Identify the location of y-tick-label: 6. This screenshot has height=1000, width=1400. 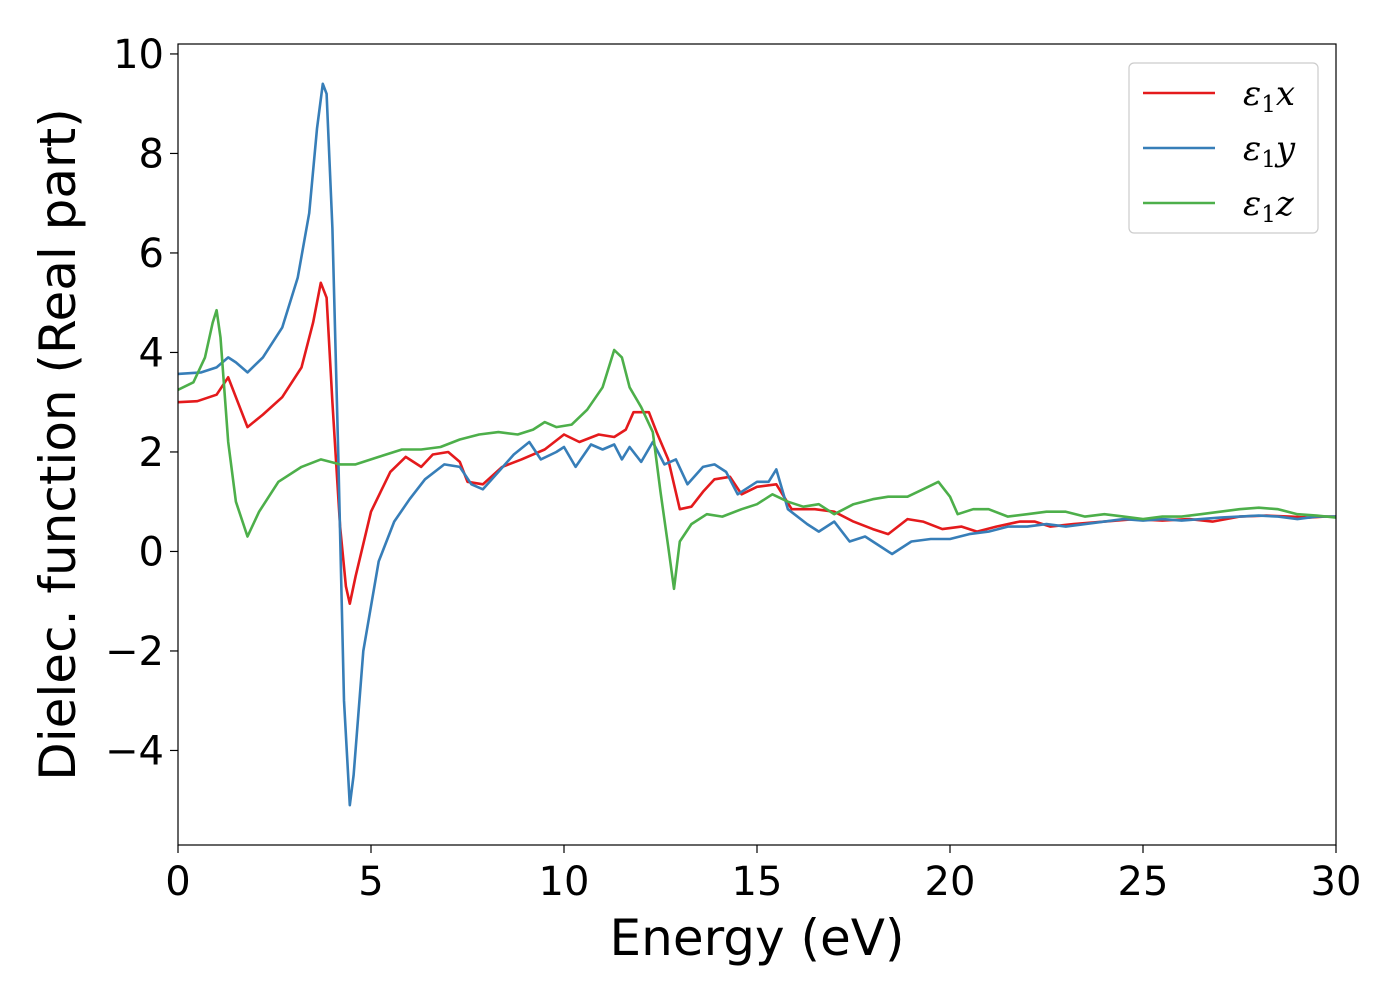
(151, 254).